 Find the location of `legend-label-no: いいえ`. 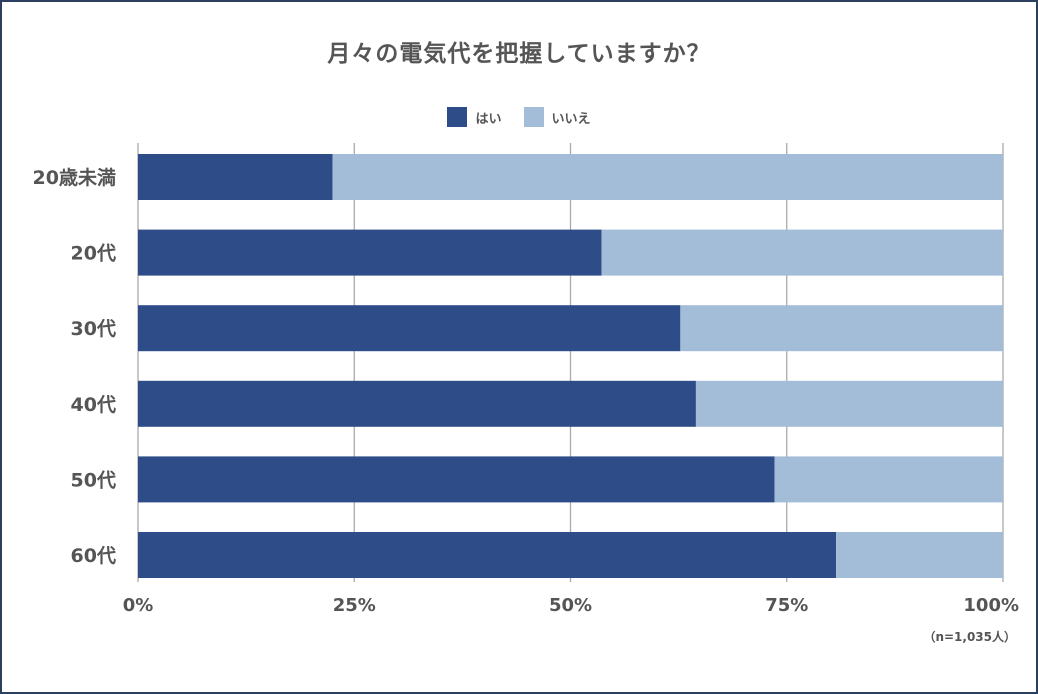

legend-label-no: いいえ is located at coordinates (571, 119).